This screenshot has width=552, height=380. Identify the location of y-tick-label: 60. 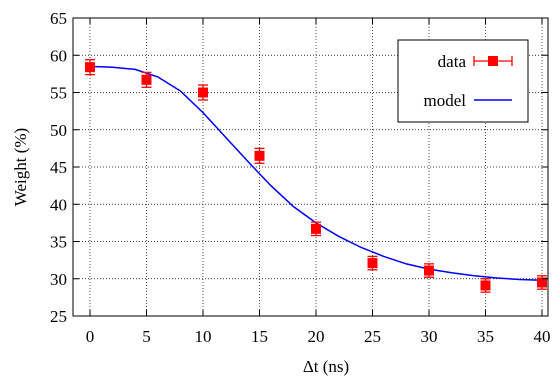
(58, 55).